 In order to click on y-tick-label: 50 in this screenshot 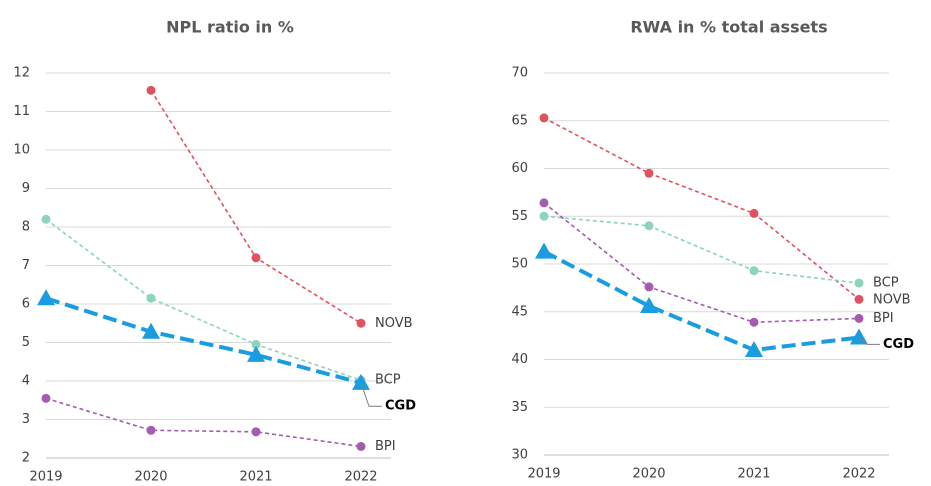, I will do `click(519, 264)`.